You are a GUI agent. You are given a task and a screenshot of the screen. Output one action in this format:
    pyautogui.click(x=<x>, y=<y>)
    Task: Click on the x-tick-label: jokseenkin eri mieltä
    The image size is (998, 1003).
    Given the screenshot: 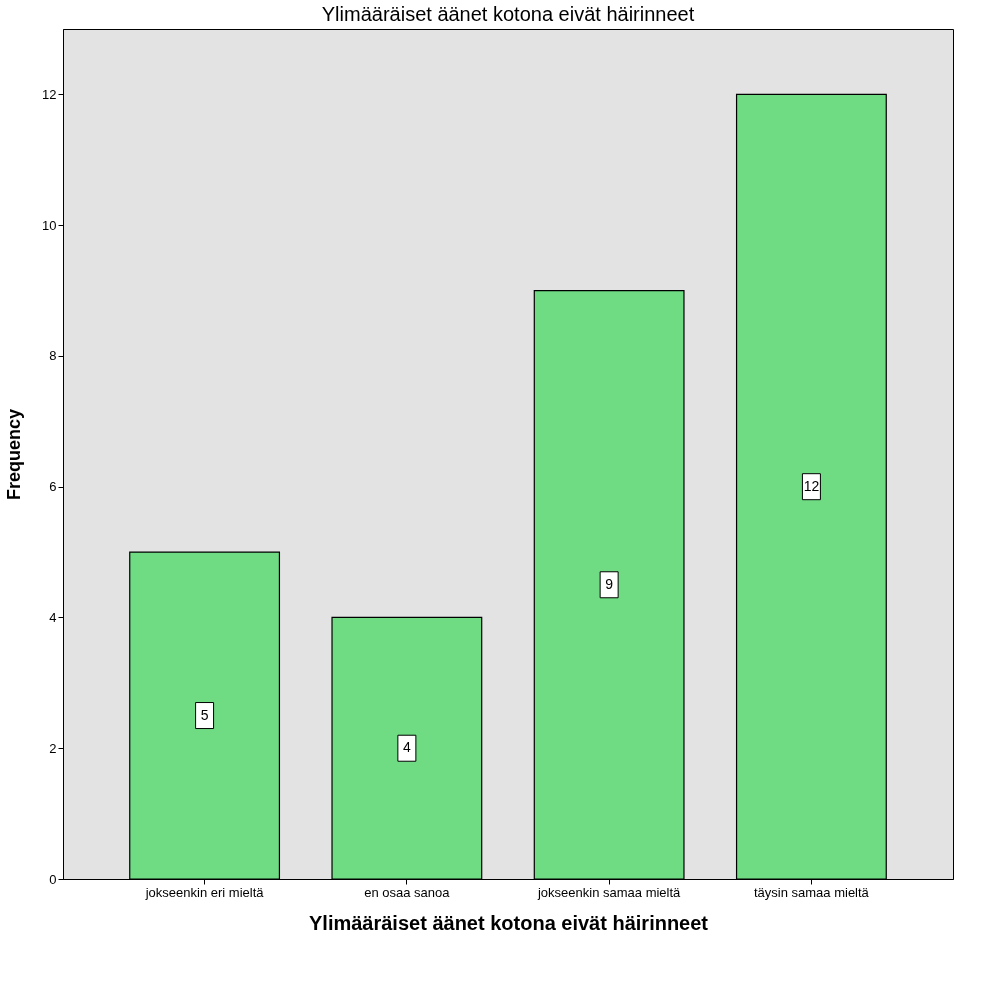 What is the action you would take?
    pyautogui.click(x=204, y=892)
    